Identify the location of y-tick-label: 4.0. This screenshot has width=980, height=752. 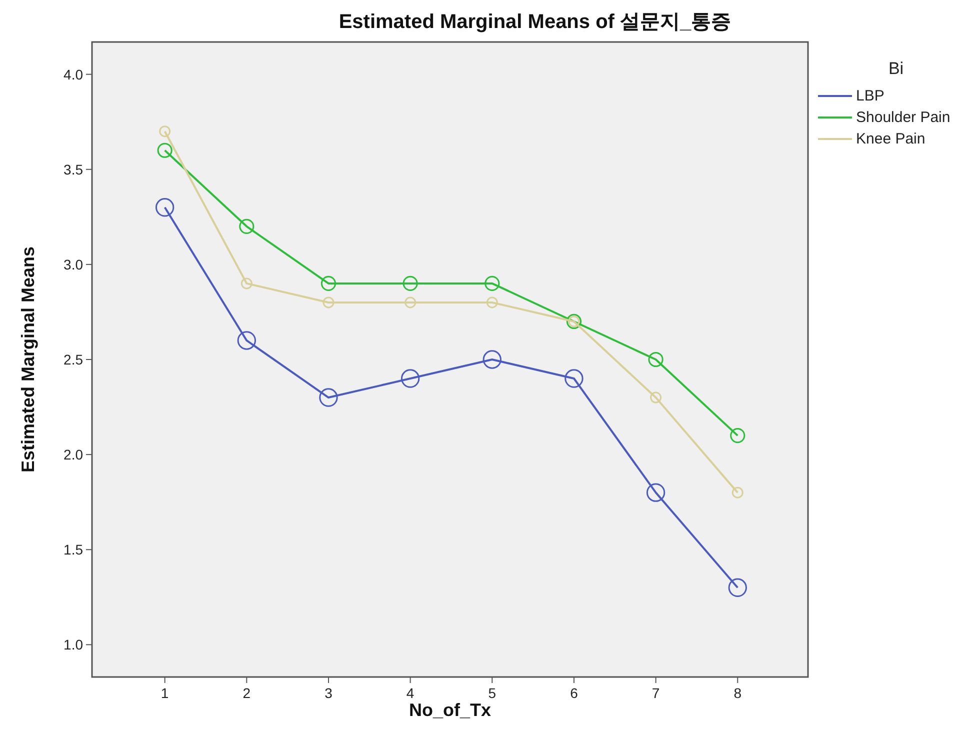
(74, 74).